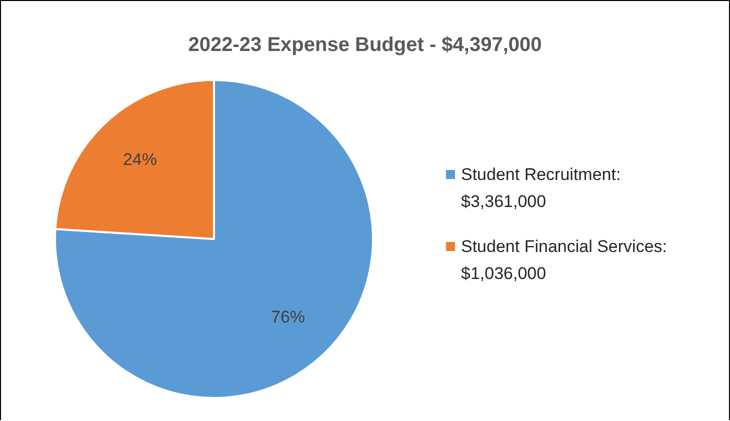 The height and width of the screenshot is (421, 730). What do you see at coordinates (365, 45) in the screenshot?
I see `chart-title: 2022-23 Expense Budget - $4,397,000` at bounding box center [365, 45].